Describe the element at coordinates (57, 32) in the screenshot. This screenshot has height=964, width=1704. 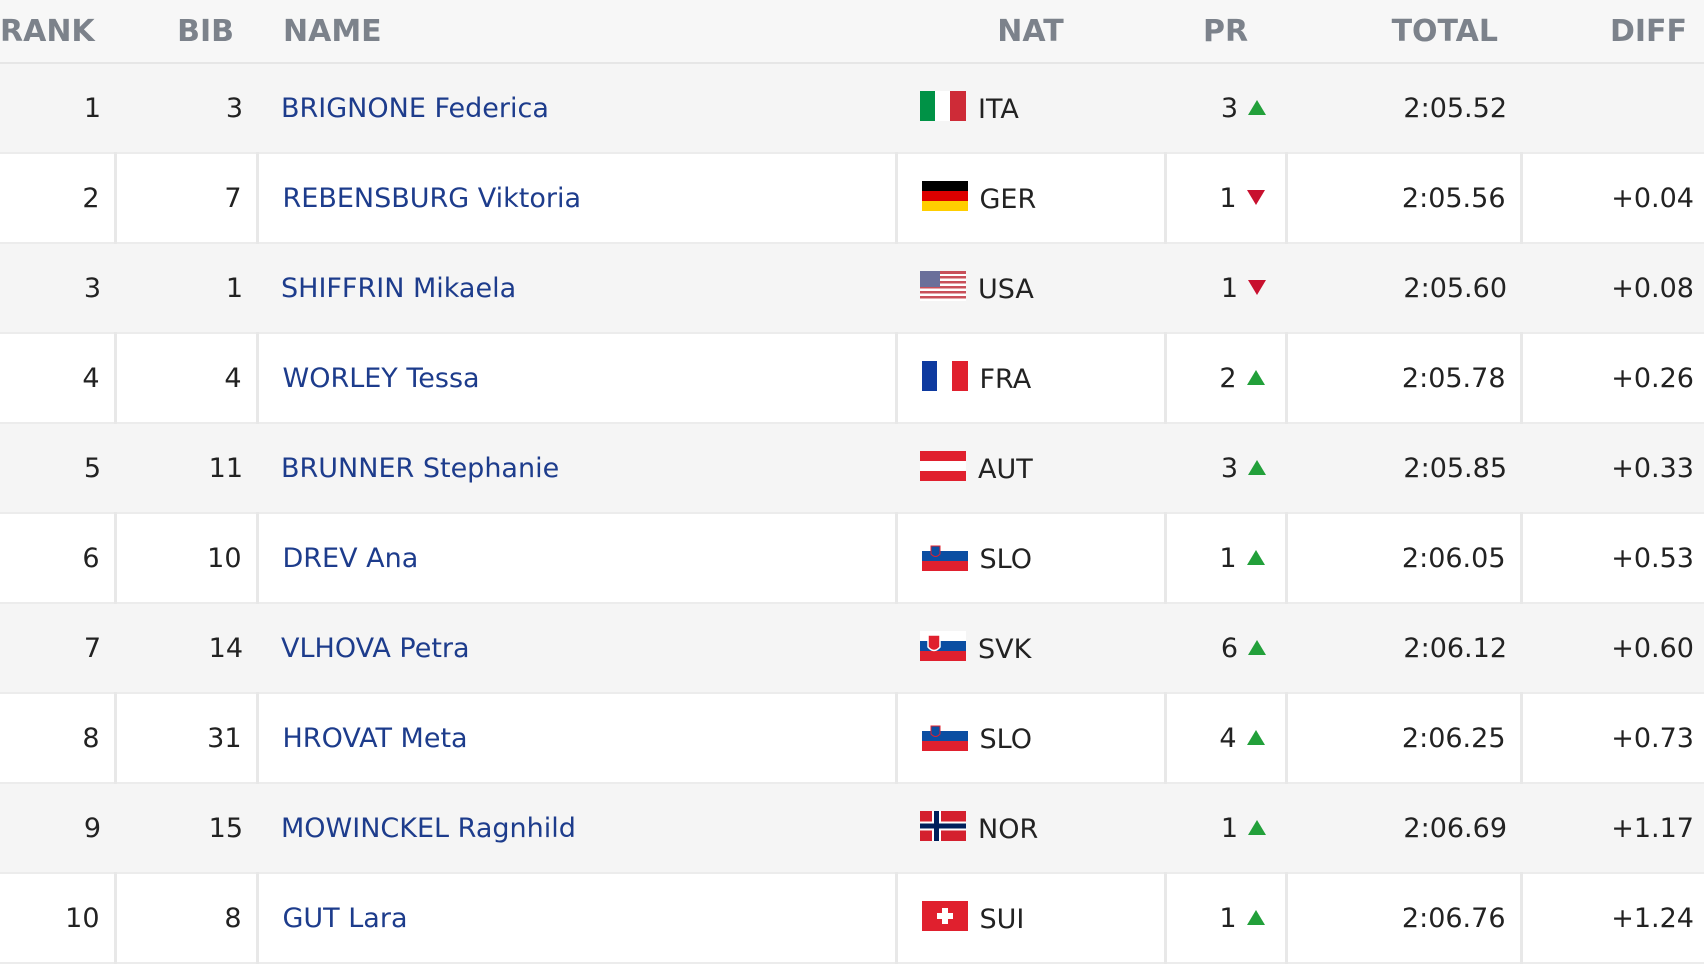
I see `header-rank: RANK` at that location.